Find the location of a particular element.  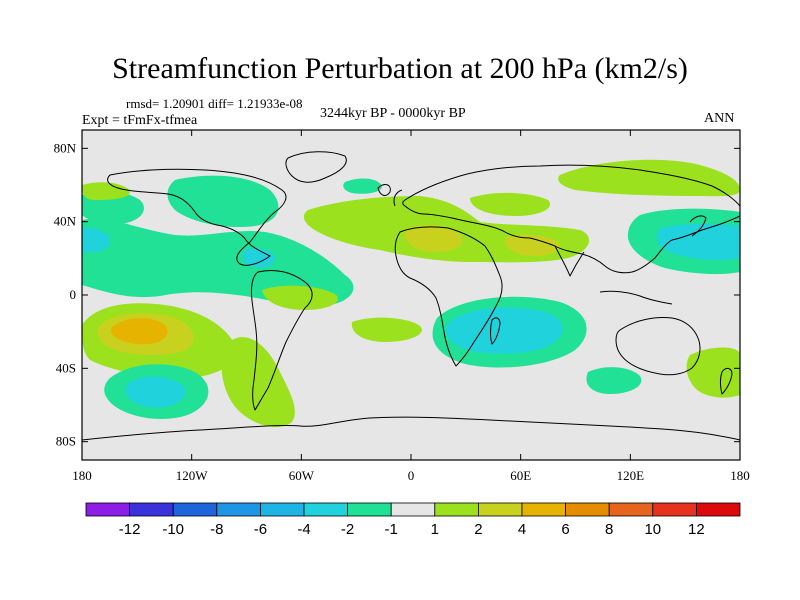

coastline-india is located at coordinates (569, 261).